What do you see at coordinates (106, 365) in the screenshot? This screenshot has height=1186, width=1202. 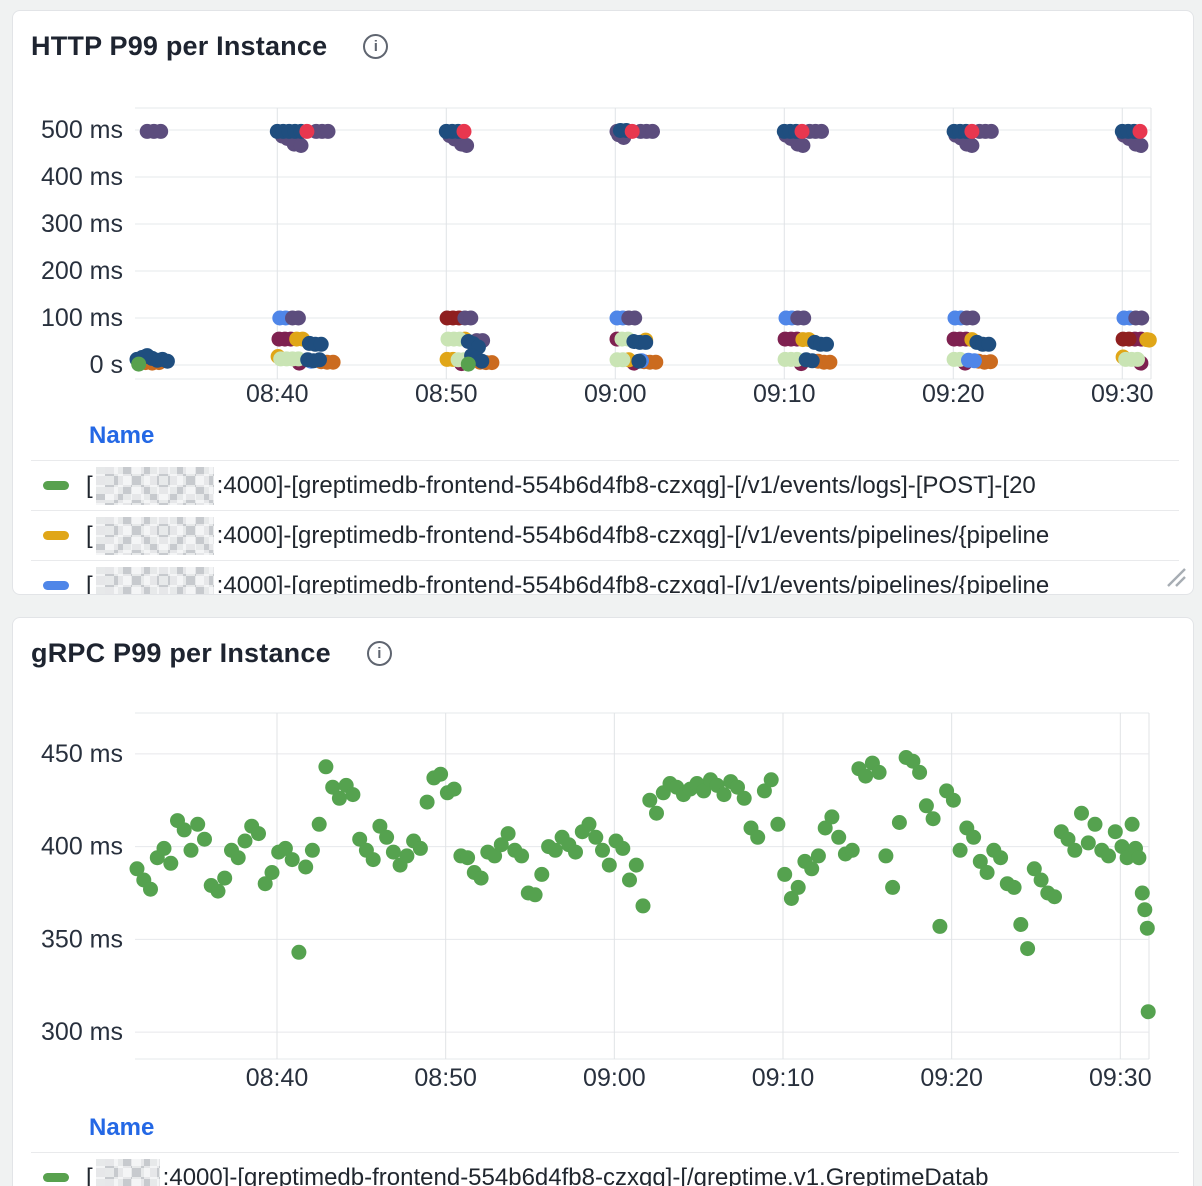 I see `y-axis-tick-label: 0 s` at bounding box center [106, 365].